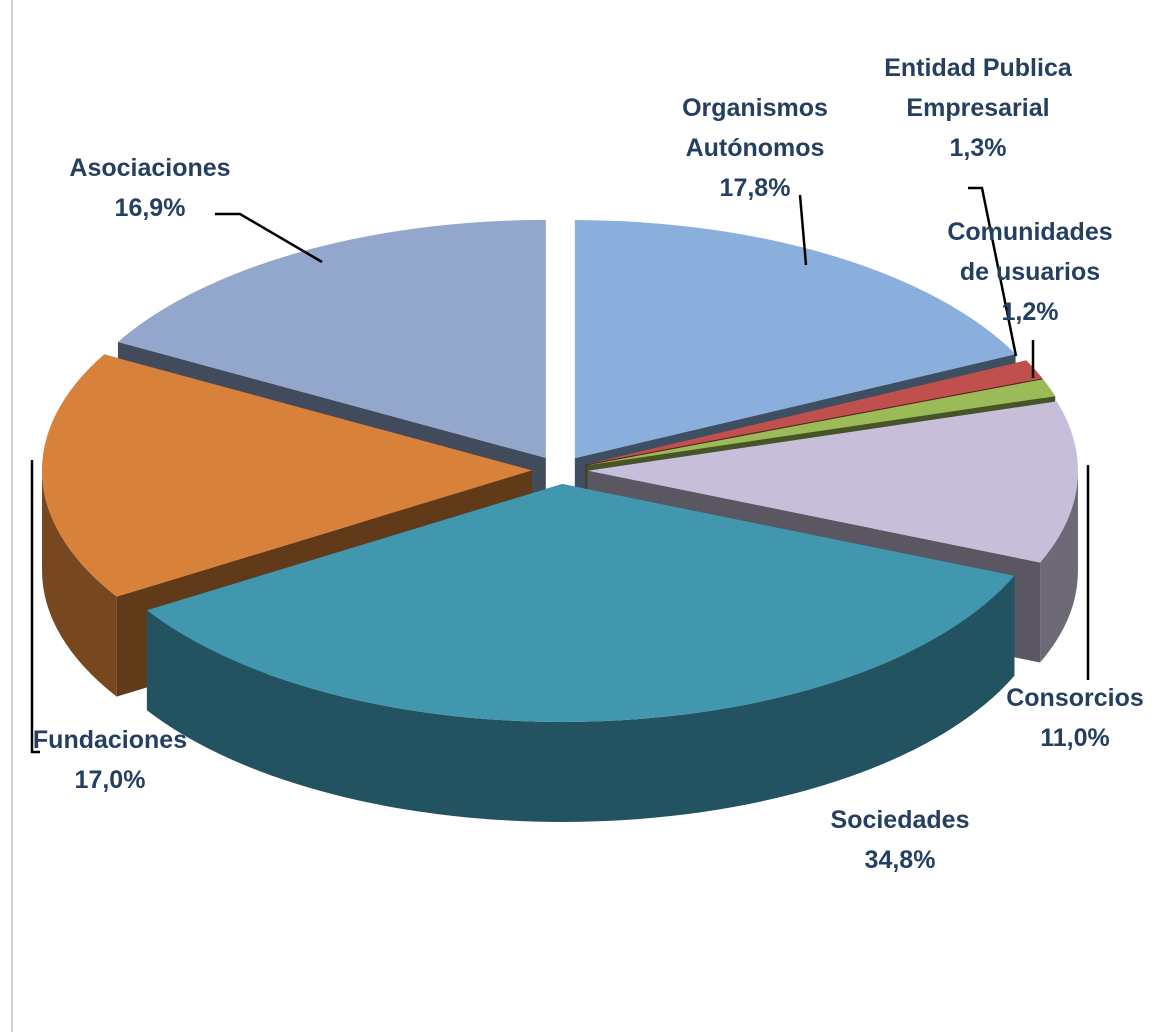 This screenshot has width=1155, height=1032. Describe the element at coordinates (900, 860) in the screenshot. I see `label-value: 34,8%` at that location.